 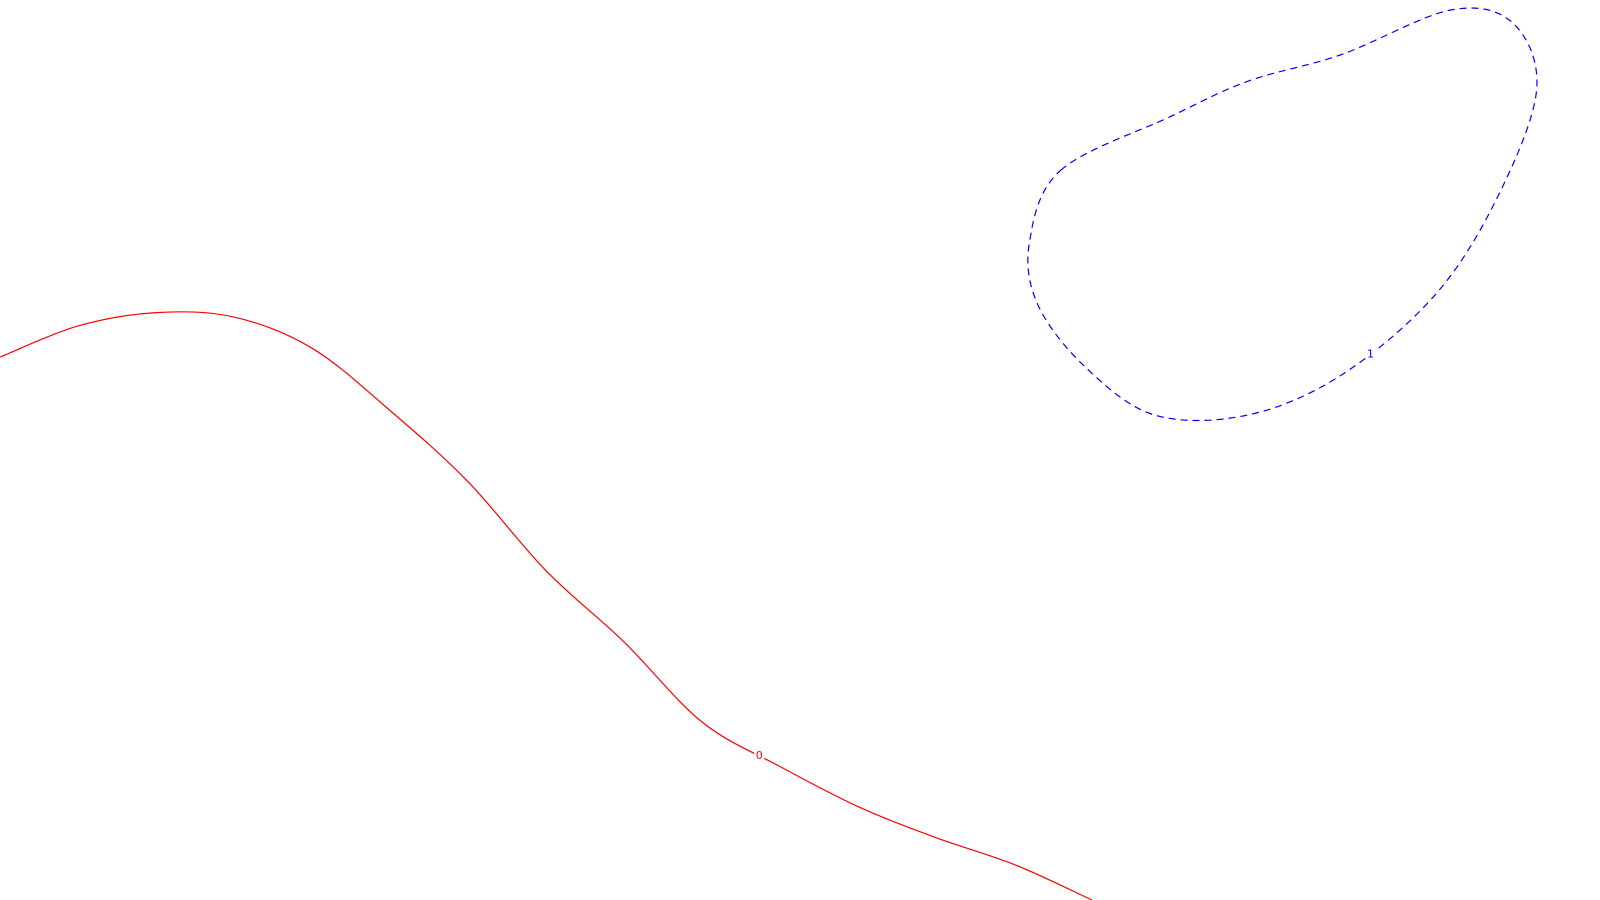 I want to click on contour-label-0: 0, so click(x=759, y=755).